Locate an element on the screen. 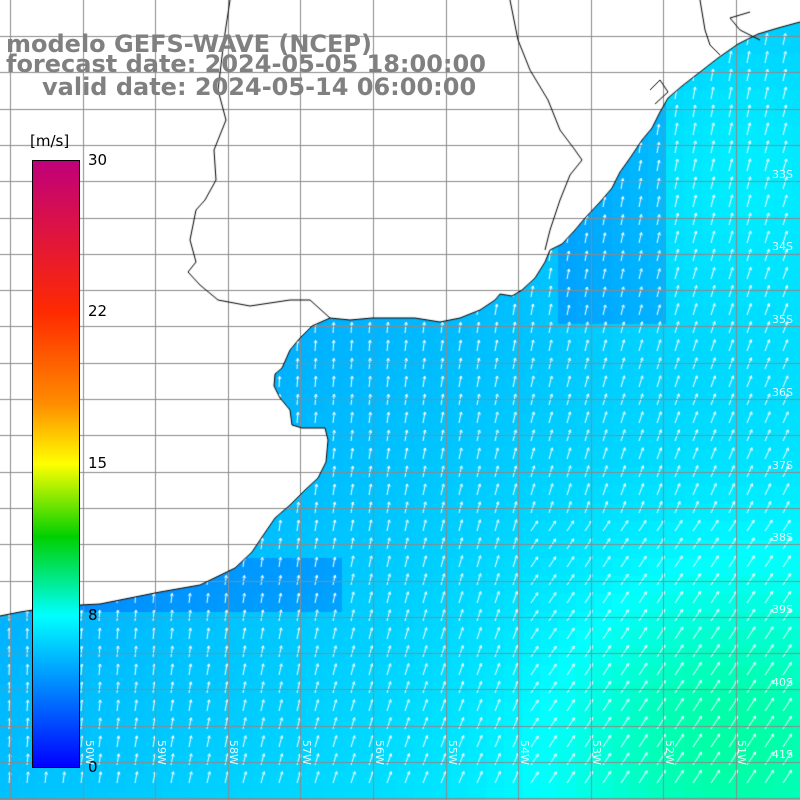 The width and height of the screenshot is (800, 800). lon-label: 58W is located at coordinates (233, 752).